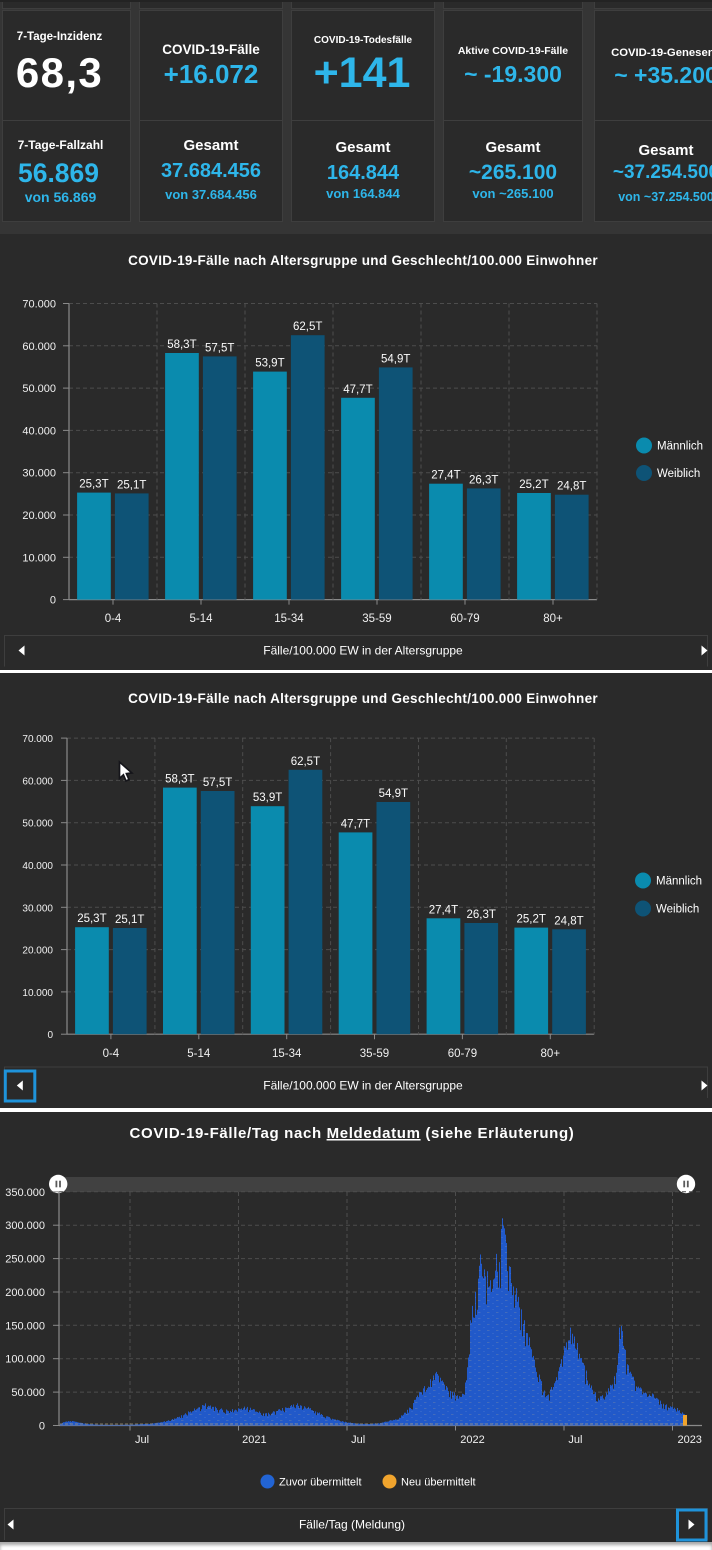 The image size is (712, 1550). Describe the element at coordinates (25, 1192) in the screenshot. I see `svg-text: 350.000` at that location.